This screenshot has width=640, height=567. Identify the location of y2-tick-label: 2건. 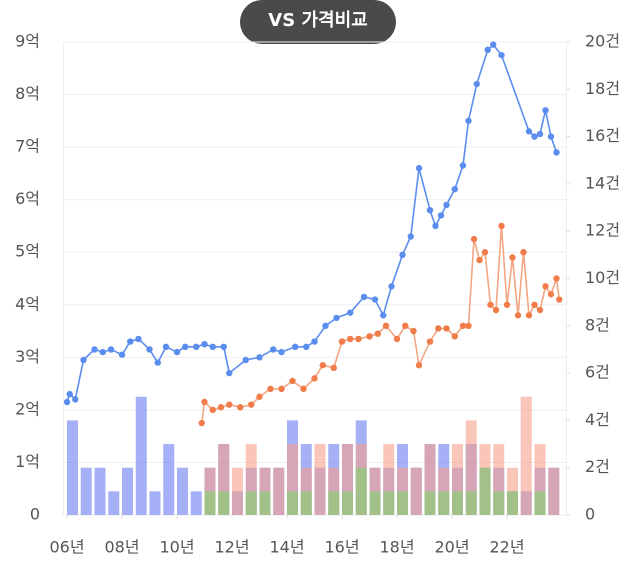
(597, 466).